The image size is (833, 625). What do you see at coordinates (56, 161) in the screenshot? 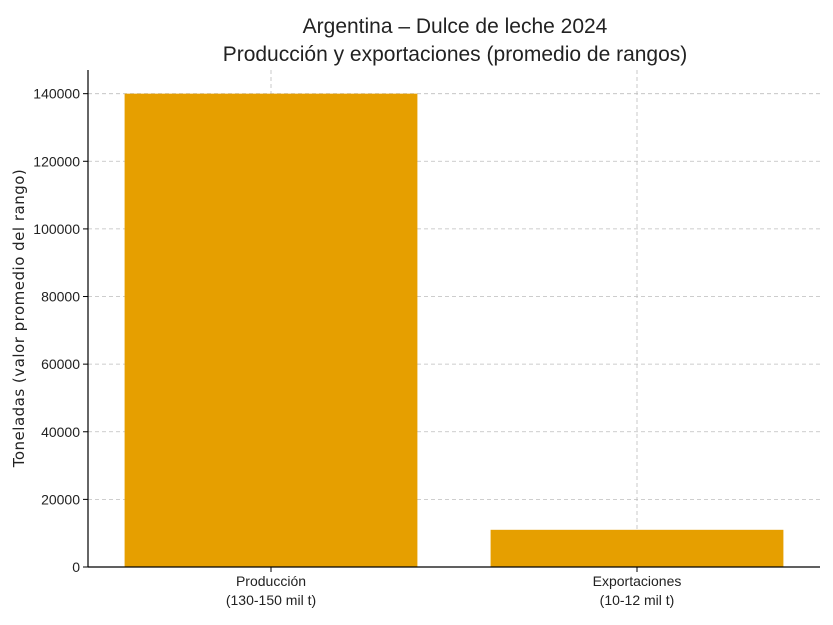
I see `y-tick-label: 120000` at bounding box center [56, 161].